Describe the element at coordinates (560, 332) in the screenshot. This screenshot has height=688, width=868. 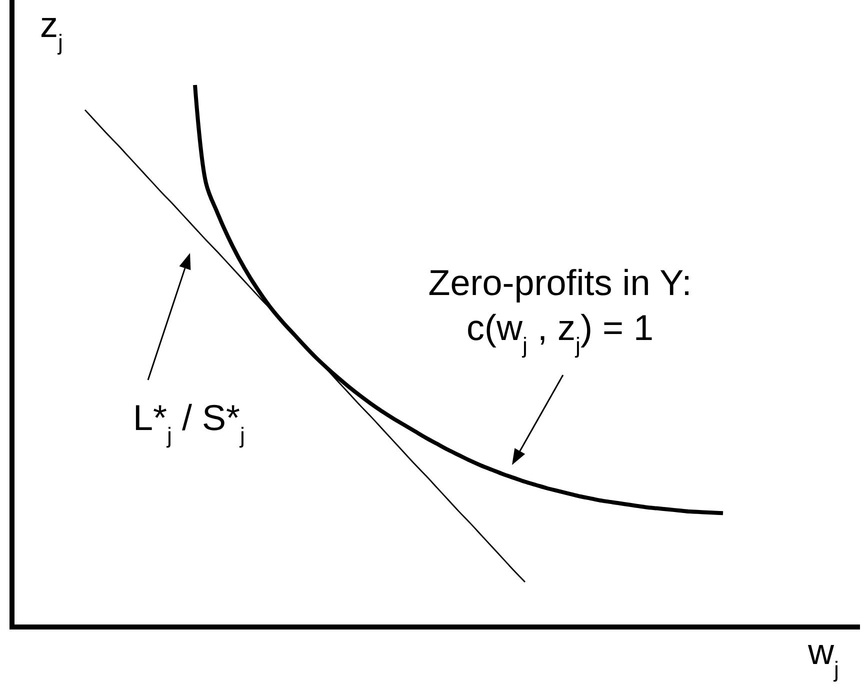
I see `annotation: c(w$_{j}$ , z$_{j}$) = 1` at that location.